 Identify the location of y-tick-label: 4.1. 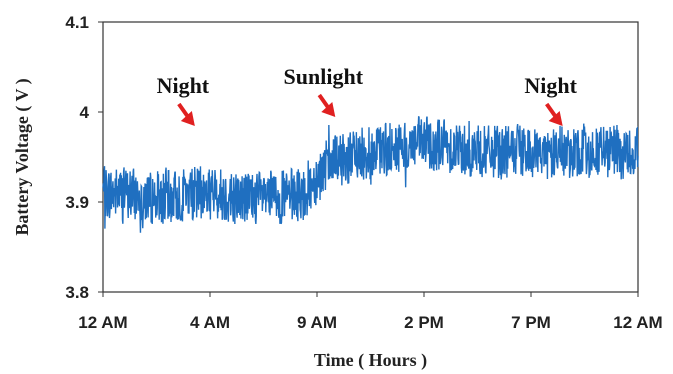
(77, 22).